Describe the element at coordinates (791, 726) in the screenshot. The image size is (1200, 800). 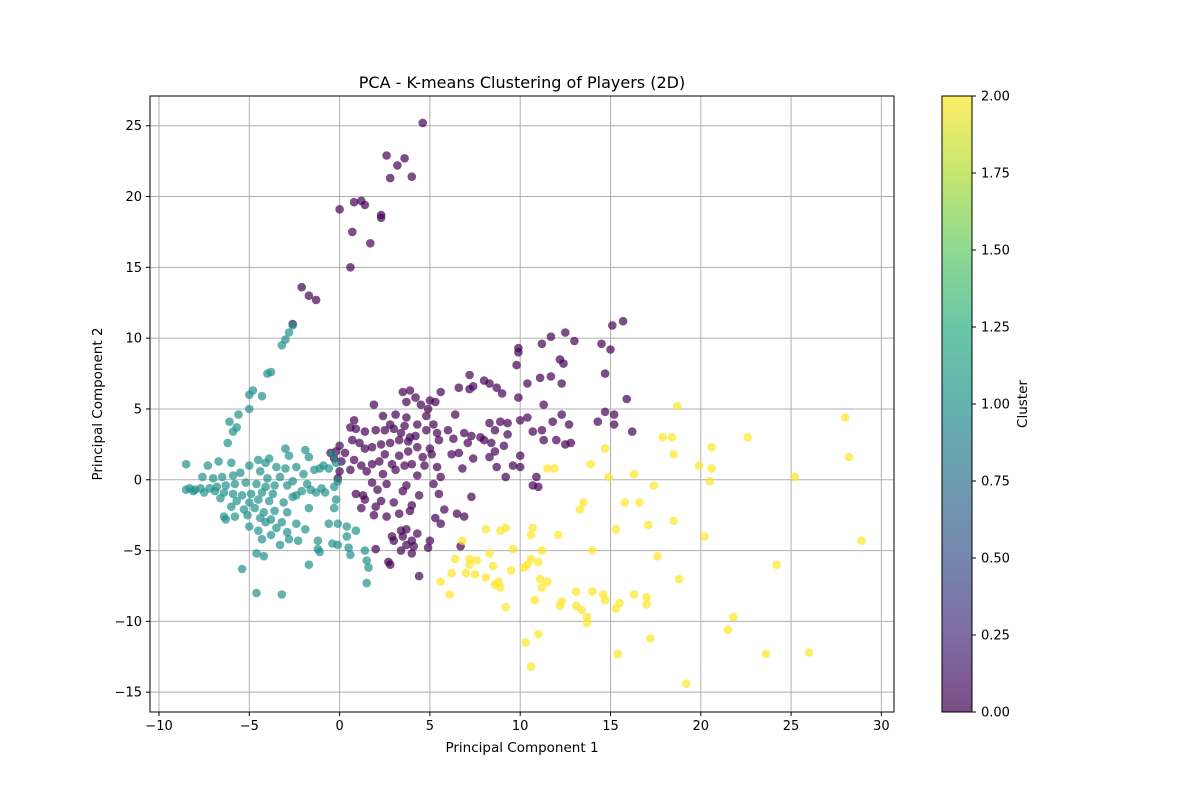
I see `x-tick-label: 25` at that location.